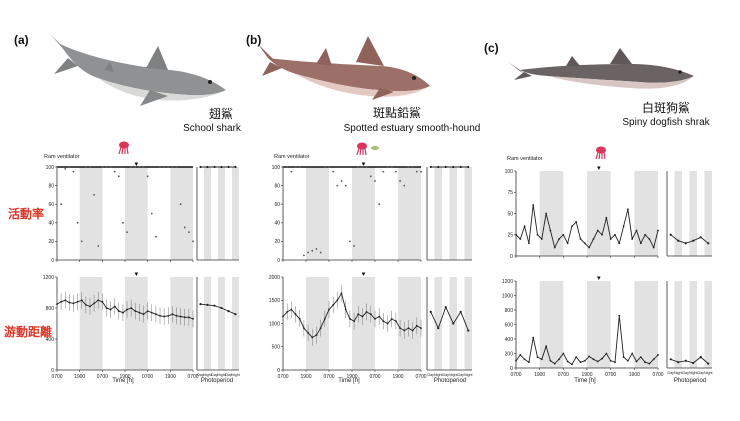  What do you see at coordinates (274, 324) in the screenshot?
I see `y-tick-label: 1000` at bounding box center [274, 324].